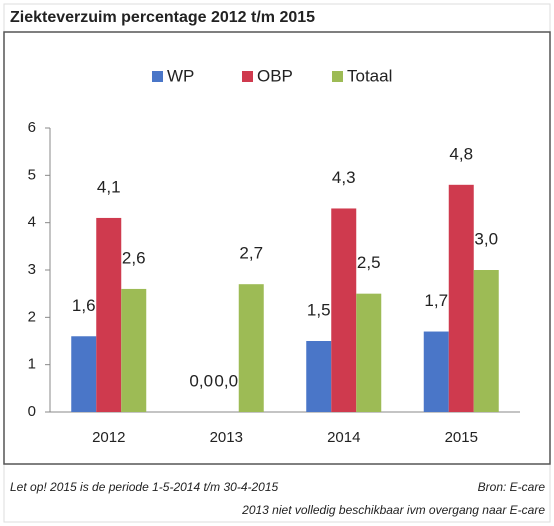 Image resolution: width=554 pixels, height=526 pixels. I want to click on data-label: 4,3, so click(344, 177).